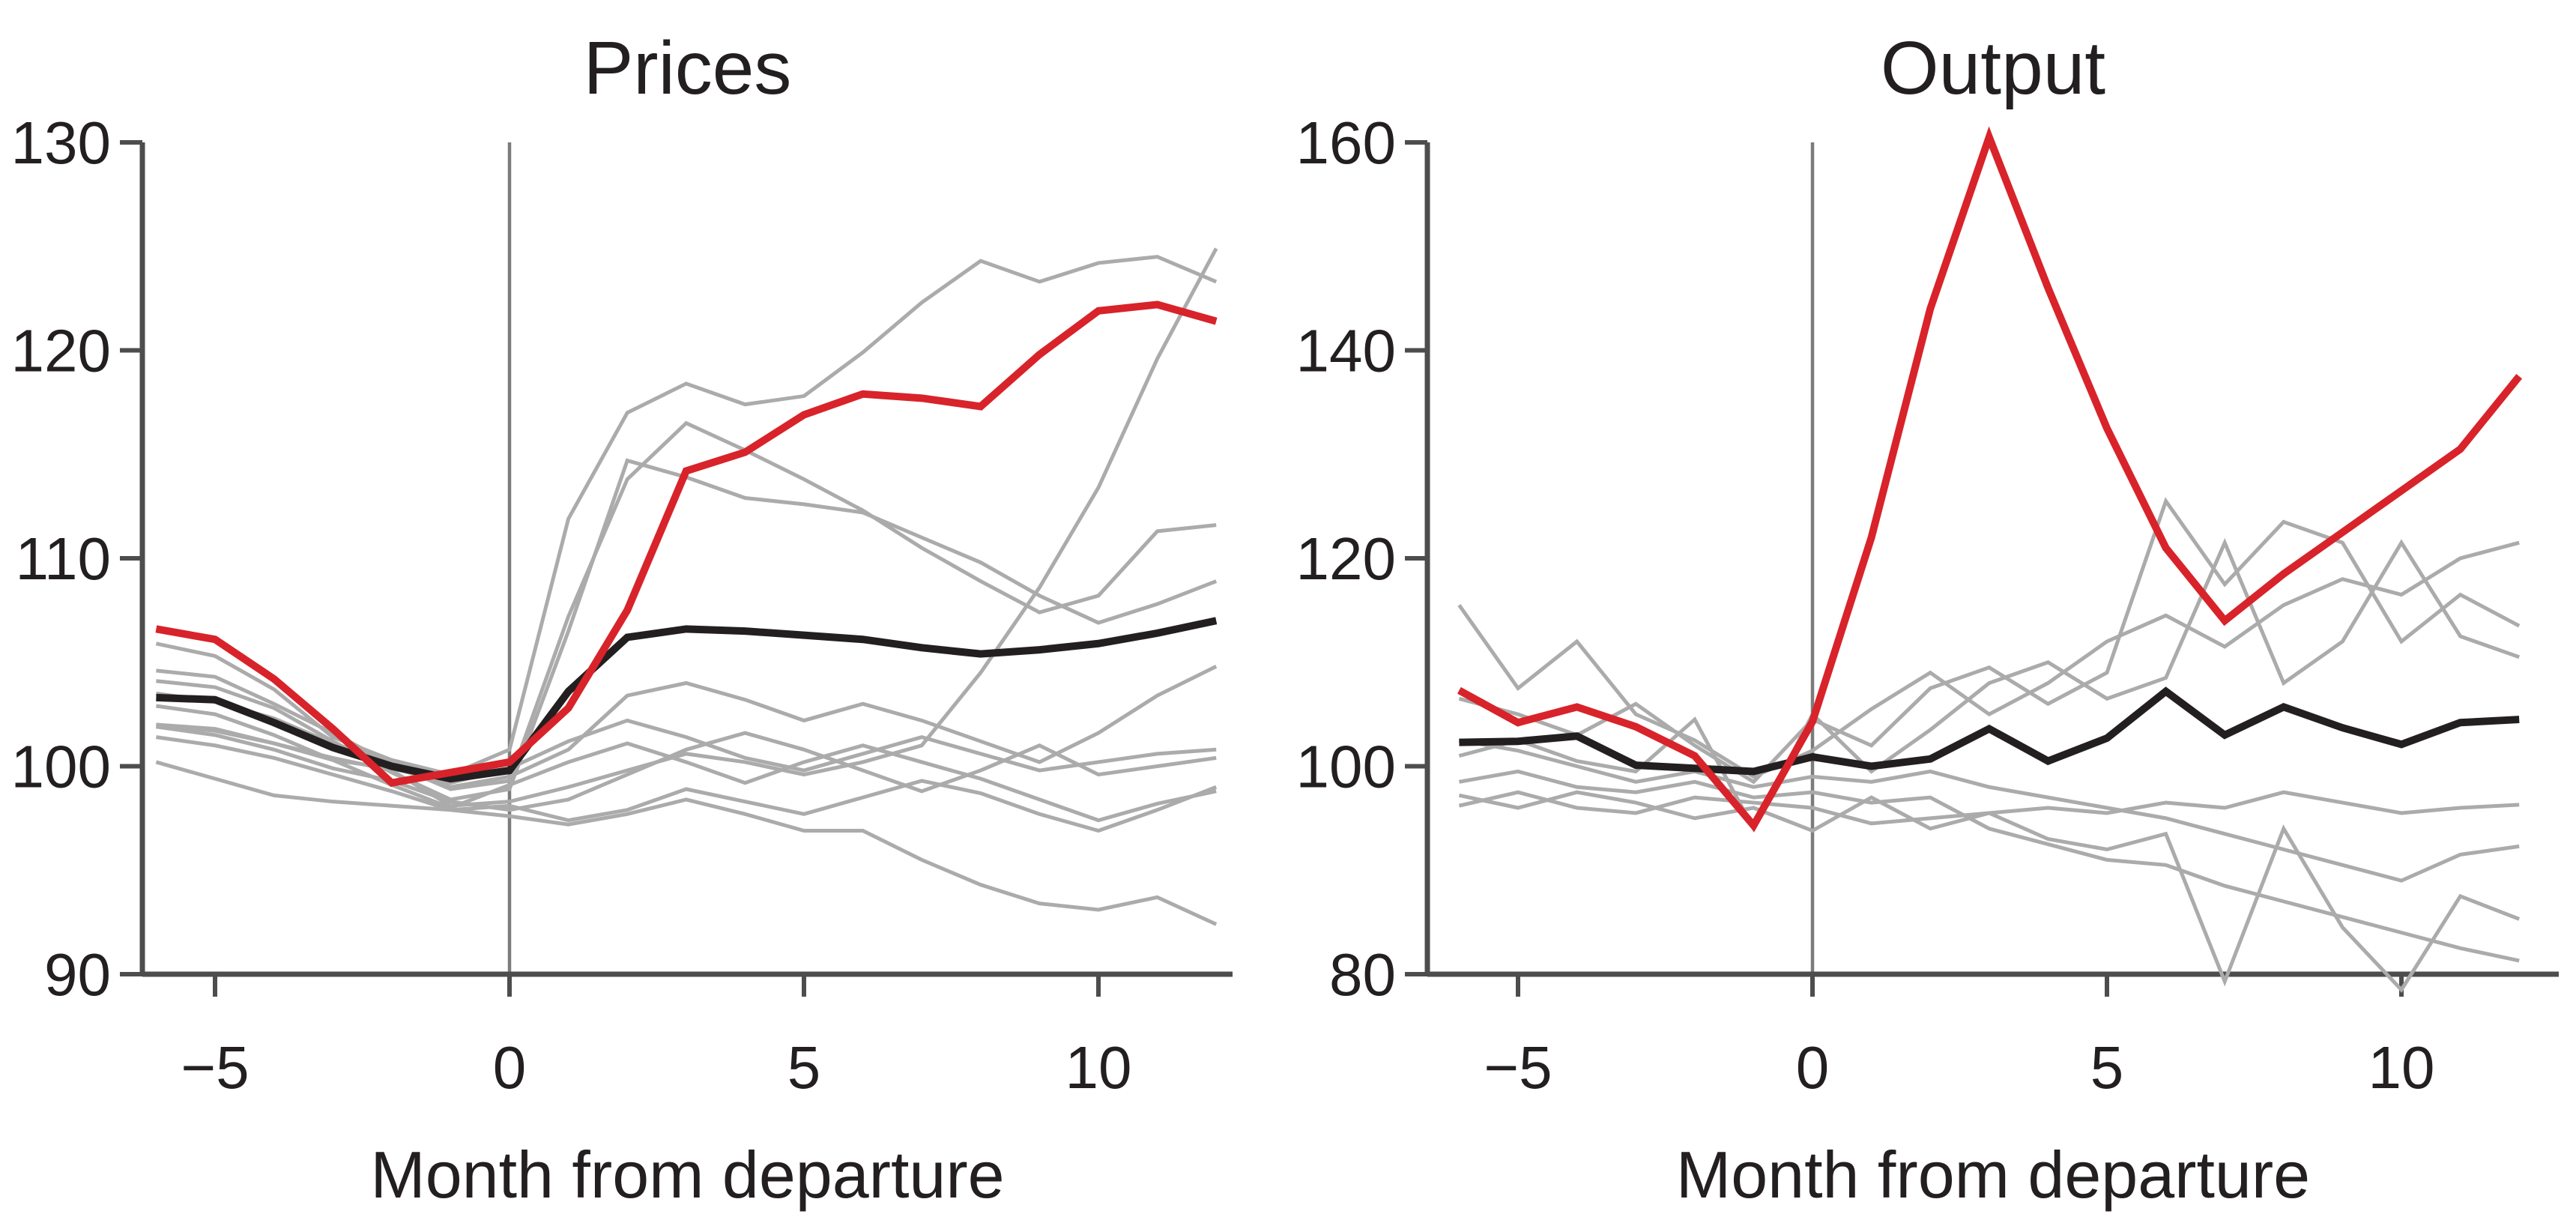 The height and width of the screenshot is (1220, 2576). I want to click on output-average-line, so click(1989, 731).